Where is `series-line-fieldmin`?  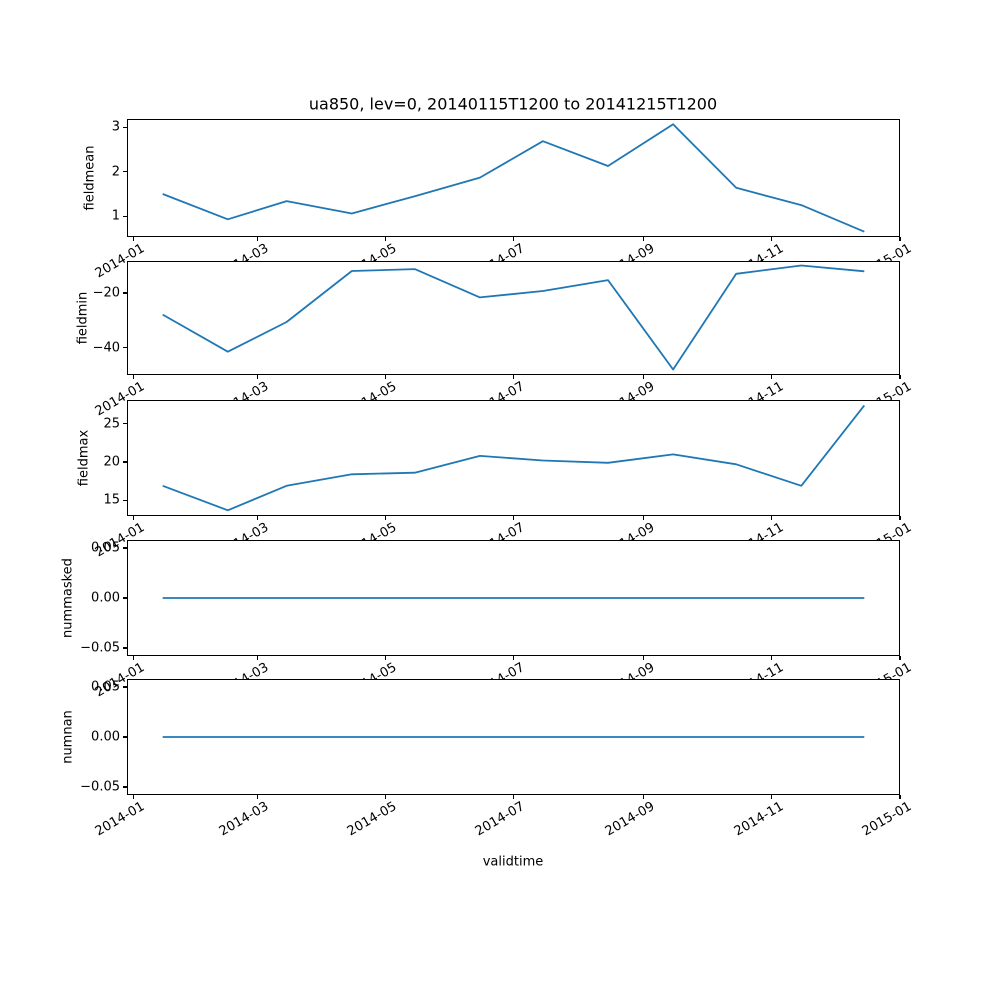 series-line-fieldmin is located at coordinates (513, 317).